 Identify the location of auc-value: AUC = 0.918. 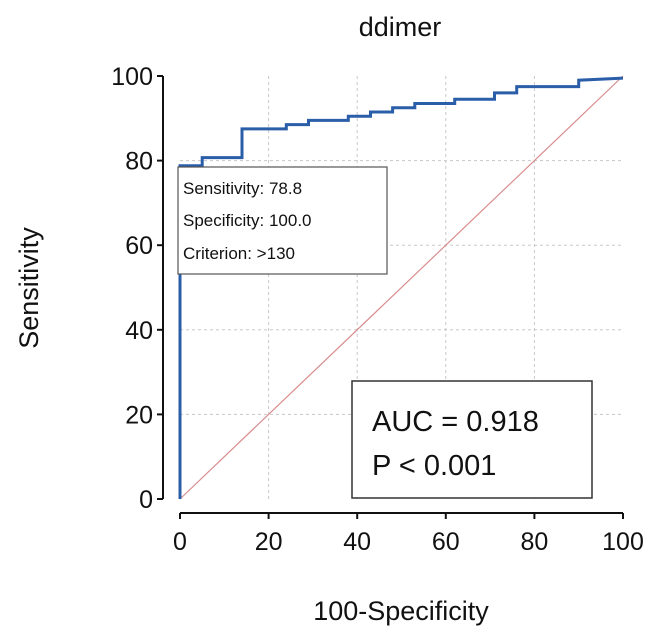
(455, 422).